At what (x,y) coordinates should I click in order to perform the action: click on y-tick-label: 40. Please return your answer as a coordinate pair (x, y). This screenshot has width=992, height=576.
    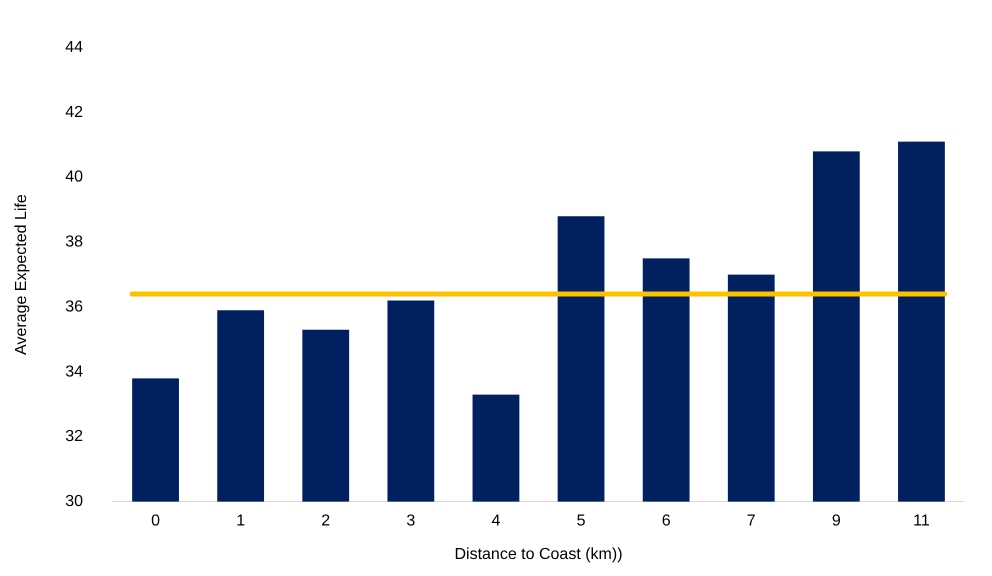
    Looking at the image, I should click on (74, 177).